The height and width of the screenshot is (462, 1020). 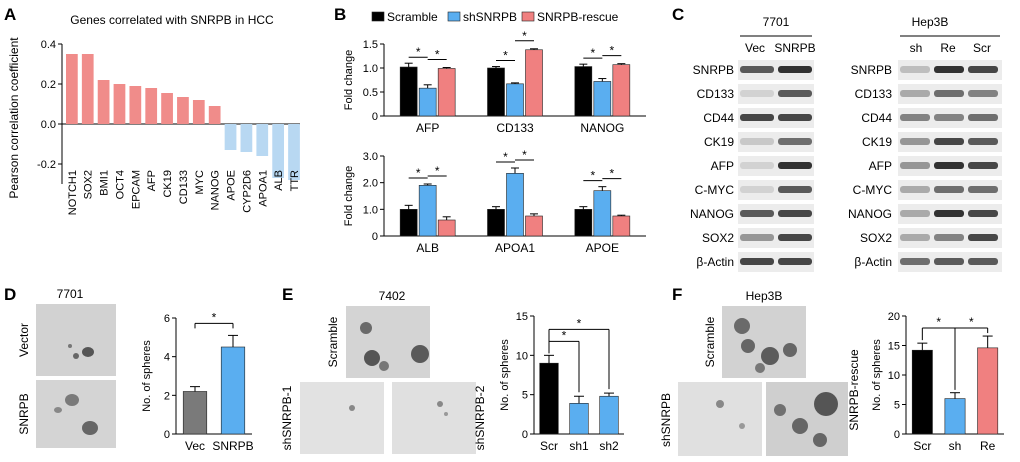 What do you see at coordinates (505, 375) in the screenshot?
I see `y-axis-label: No. of spheres` at bounding box center [505, 375].